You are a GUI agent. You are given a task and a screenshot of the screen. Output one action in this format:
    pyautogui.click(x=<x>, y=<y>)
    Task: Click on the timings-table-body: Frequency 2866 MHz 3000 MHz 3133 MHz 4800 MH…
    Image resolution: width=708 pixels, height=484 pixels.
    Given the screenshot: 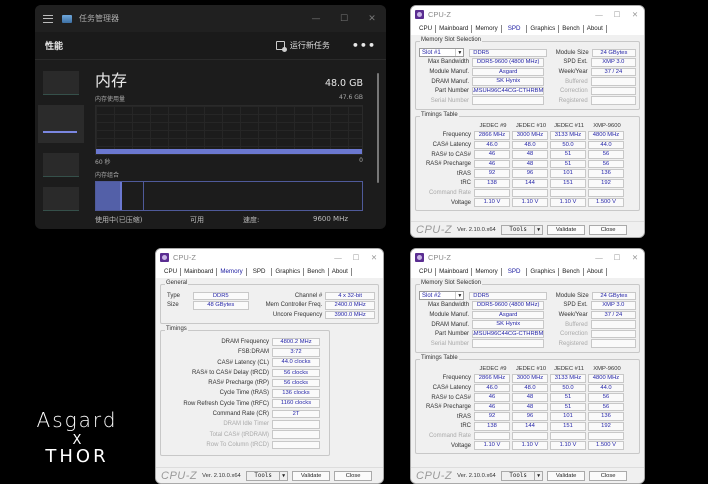 What is the action you would take?
    pyautogui.click(x=527, y=412)
    